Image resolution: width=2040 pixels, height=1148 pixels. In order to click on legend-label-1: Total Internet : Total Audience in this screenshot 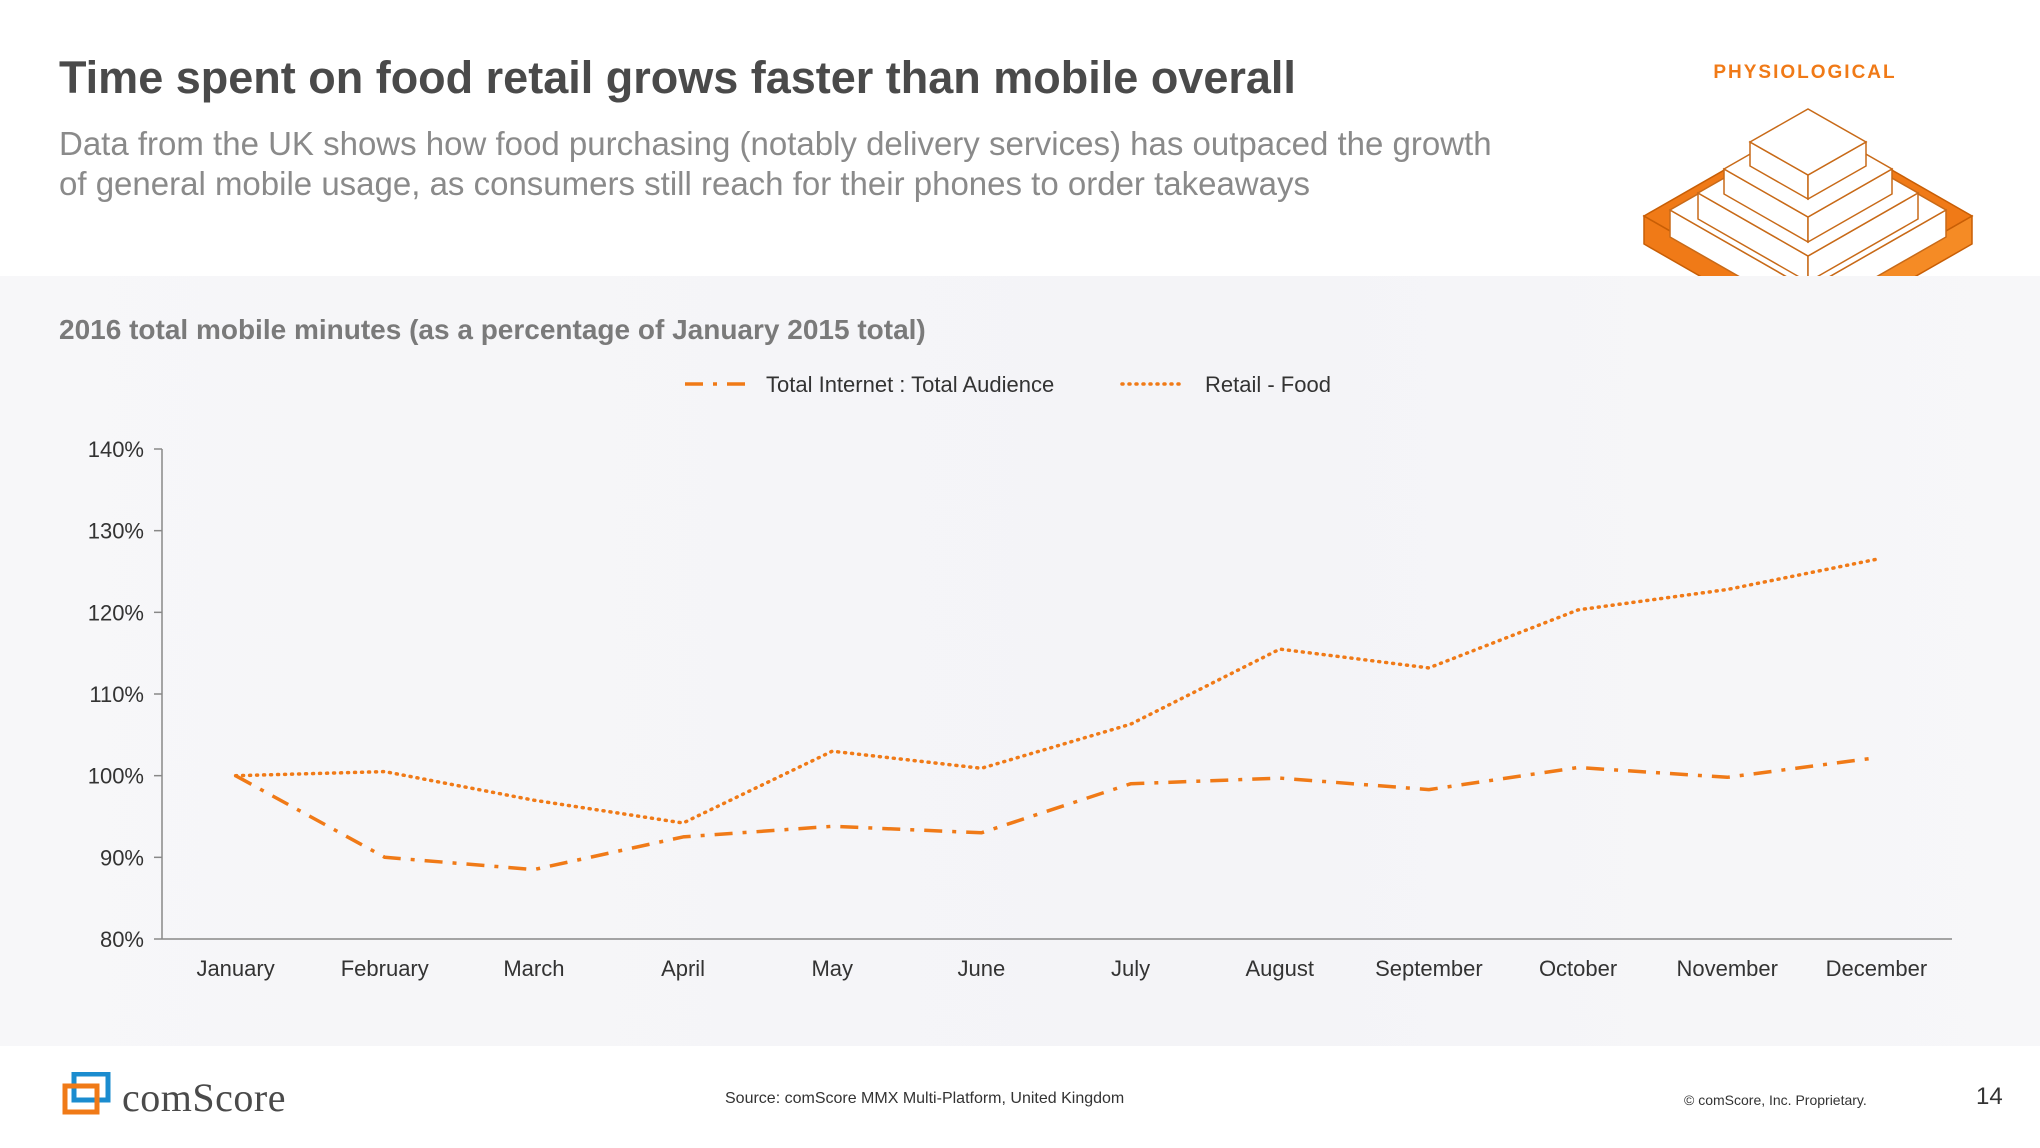, I will do `click(910, 384)`.